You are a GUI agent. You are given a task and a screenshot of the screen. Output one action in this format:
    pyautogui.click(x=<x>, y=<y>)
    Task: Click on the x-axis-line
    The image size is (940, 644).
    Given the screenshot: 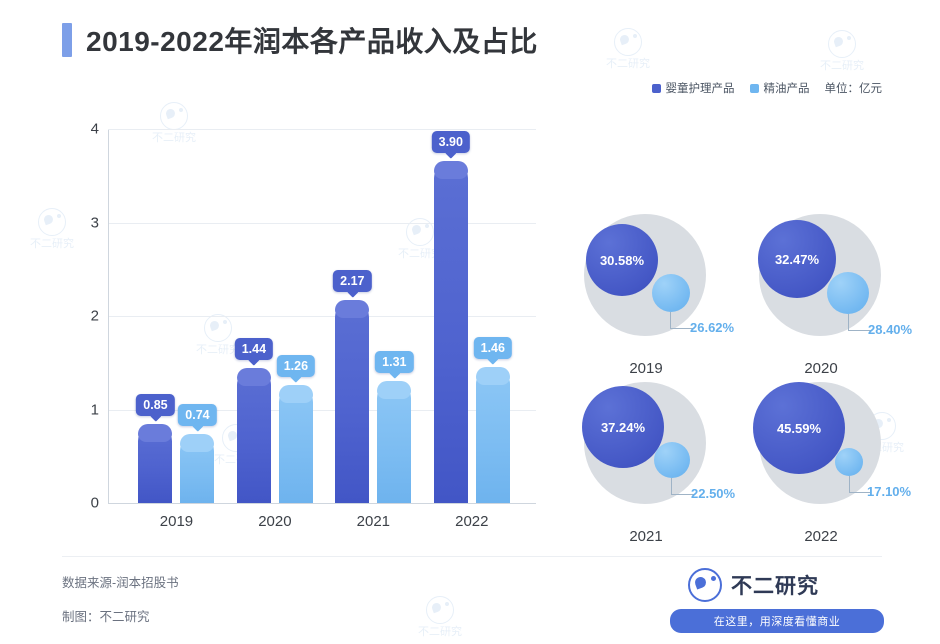 What is the action you would take?
    pyautogui.click(x=322, y=503)
    